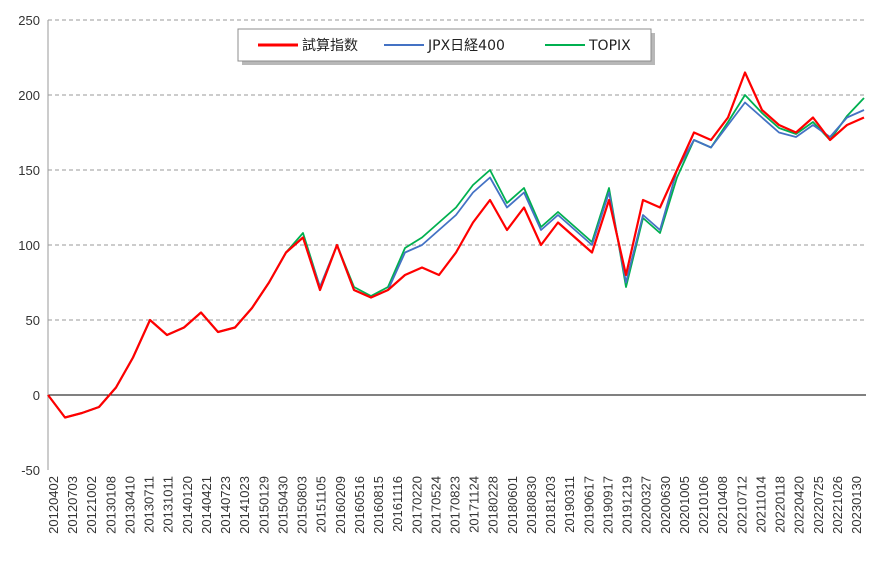  Describe the element at coordinates (550, 505) in the screenshot. I see `x-tick-label: 20181203` at that location.